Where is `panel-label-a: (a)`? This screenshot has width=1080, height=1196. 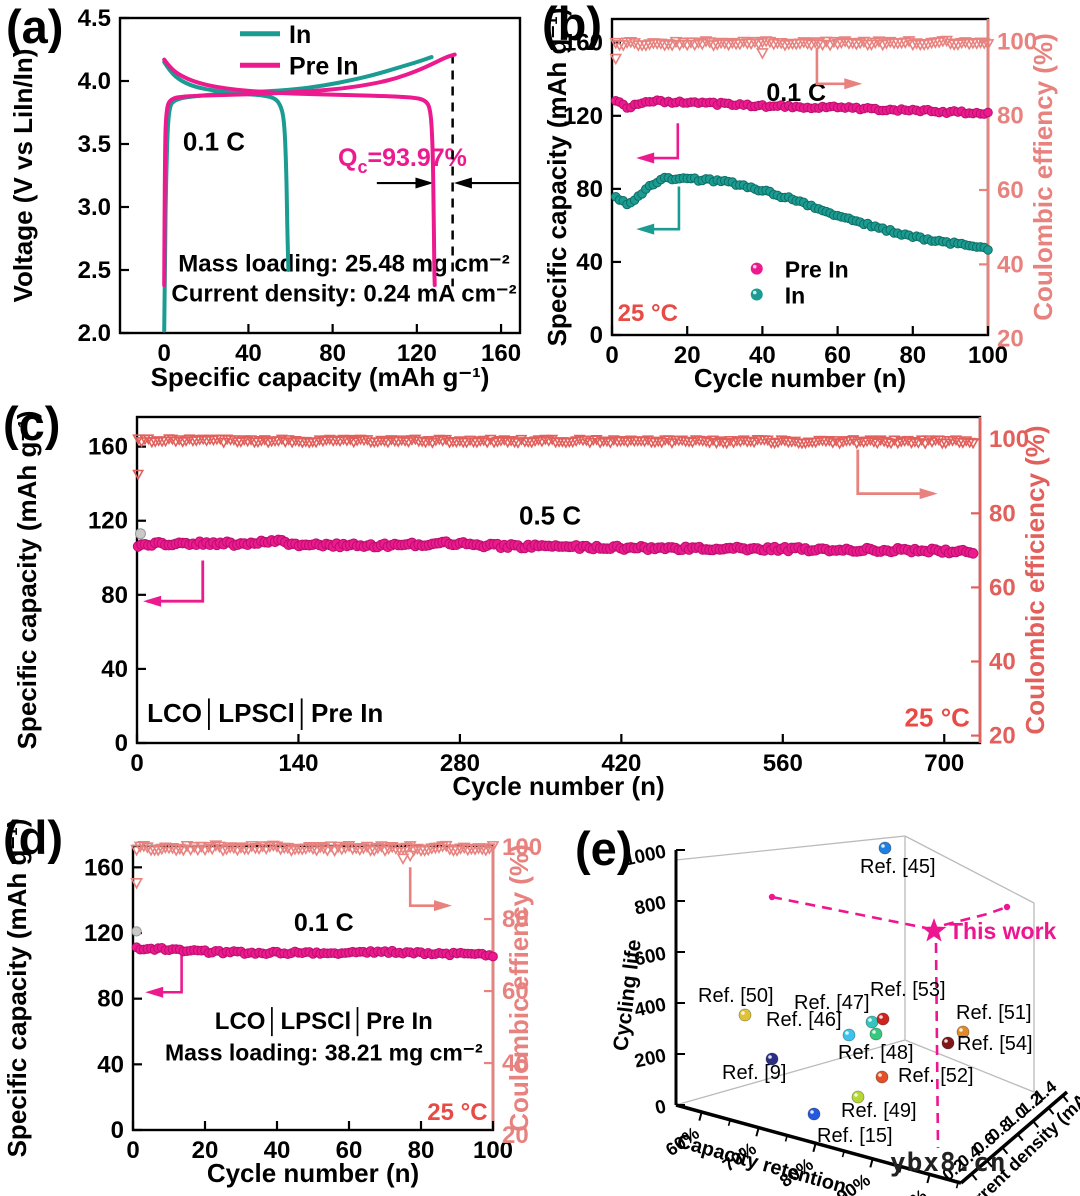 panel-label-a: (a) is located at coordinates (35, 26).